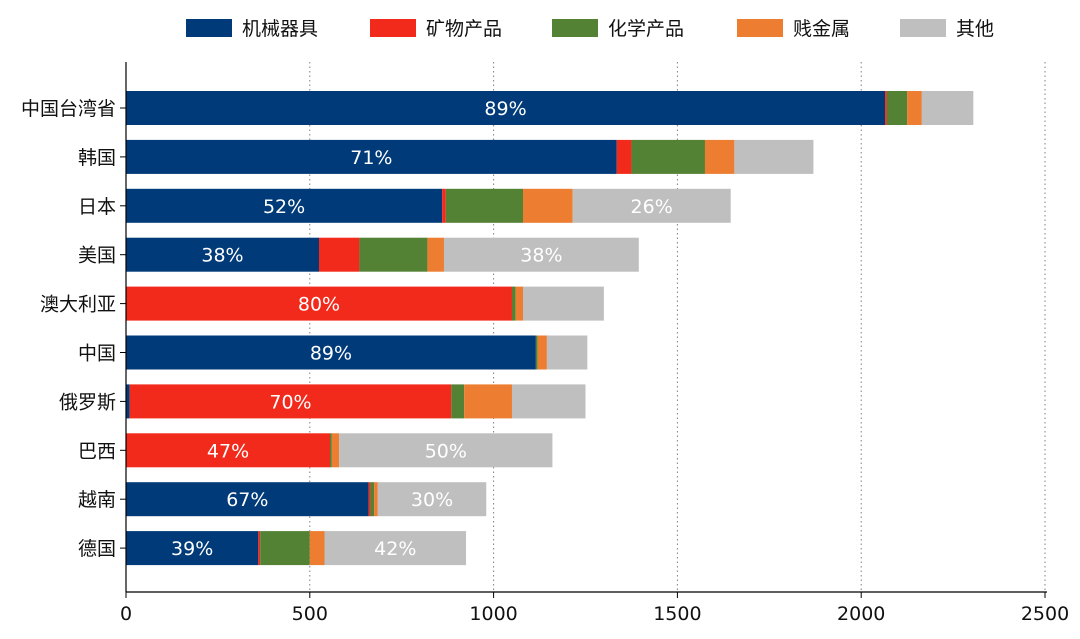 The height and width of the screenshot is (639, 1080). I want to click on data-label-6: 38%, so click(541, 256).